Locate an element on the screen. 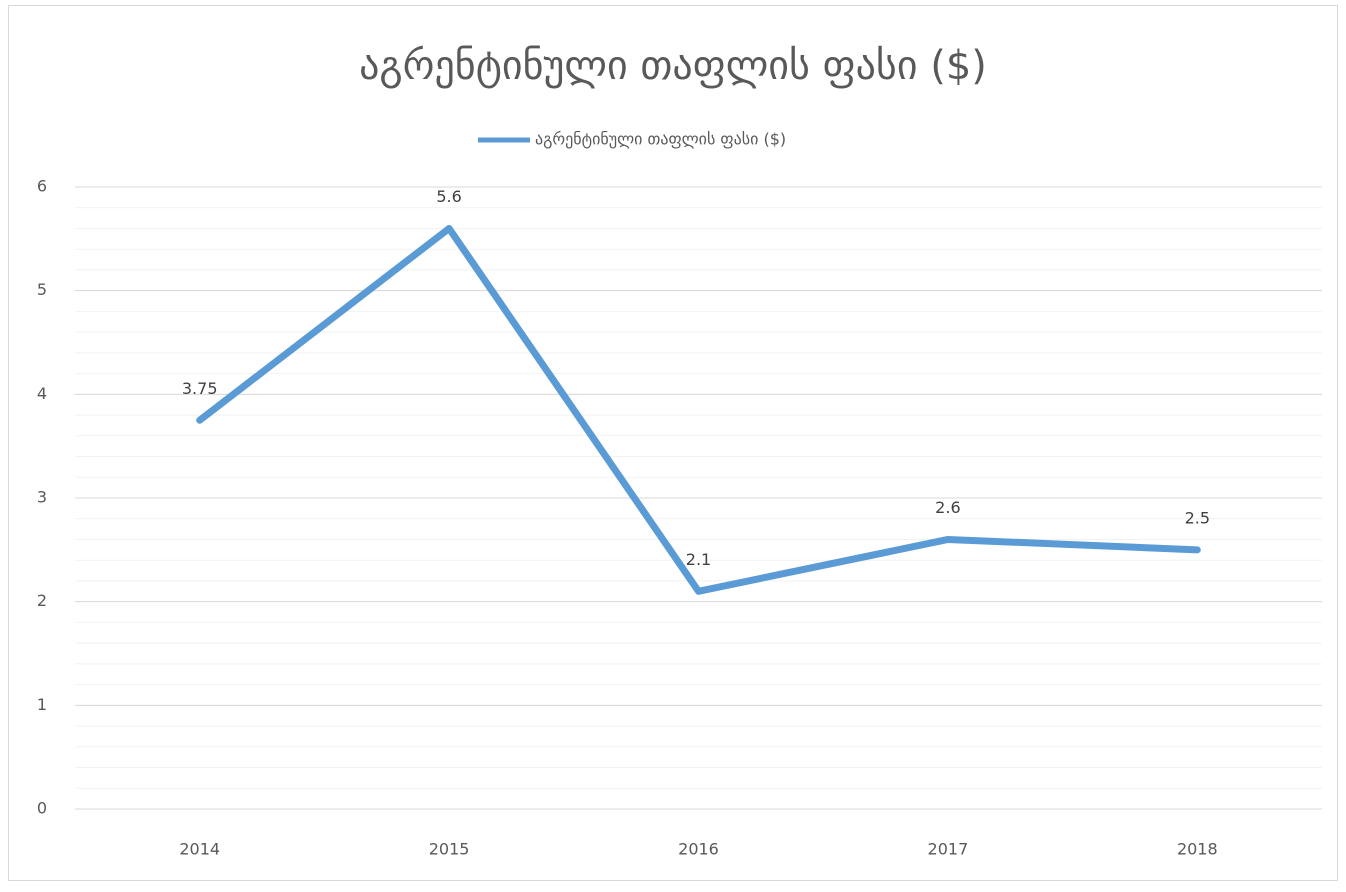 Image resolution: width=1346 pixels, height=892 pixels. data-label: 2.1 is located at coordinates (698, 559).